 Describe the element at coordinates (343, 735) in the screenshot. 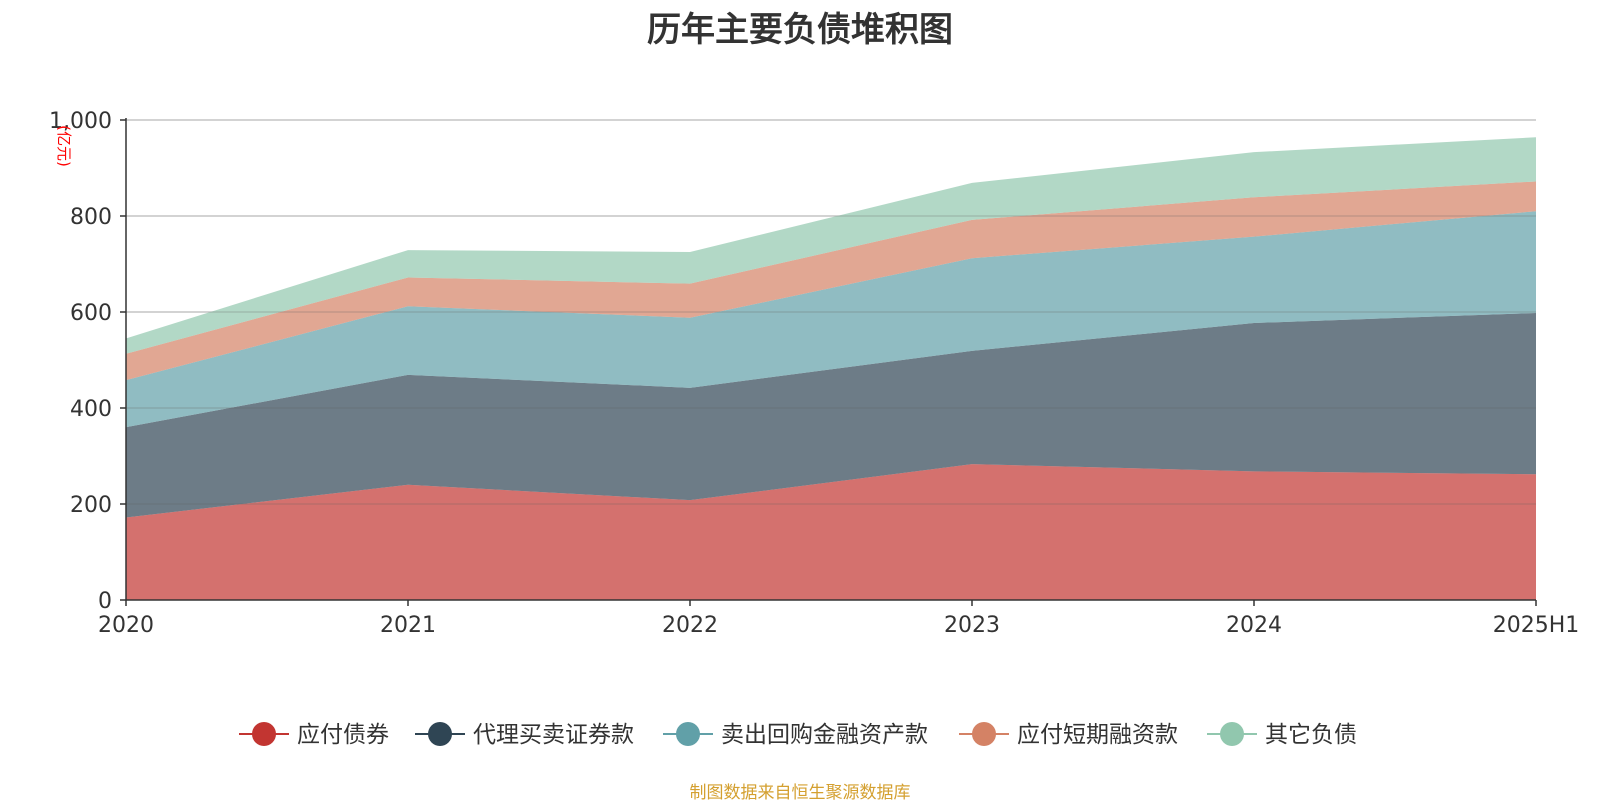

I see `legend-label: 应付债券` at that location.